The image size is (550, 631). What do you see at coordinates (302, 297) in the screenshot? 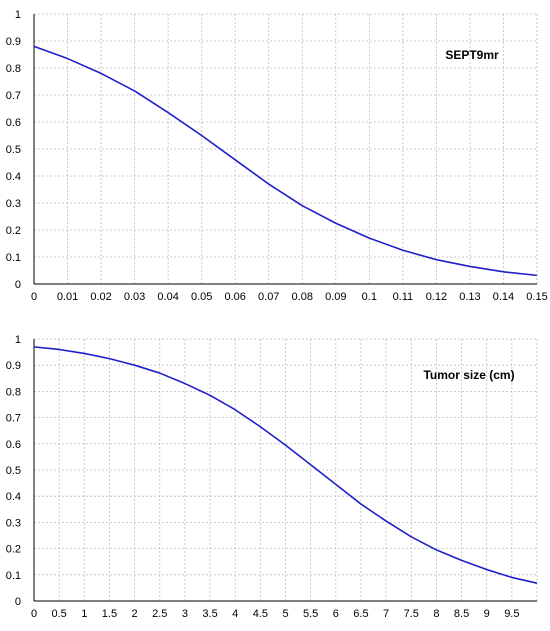
I see `x-tick-label: 0.08` at bounding box center [302, 297].